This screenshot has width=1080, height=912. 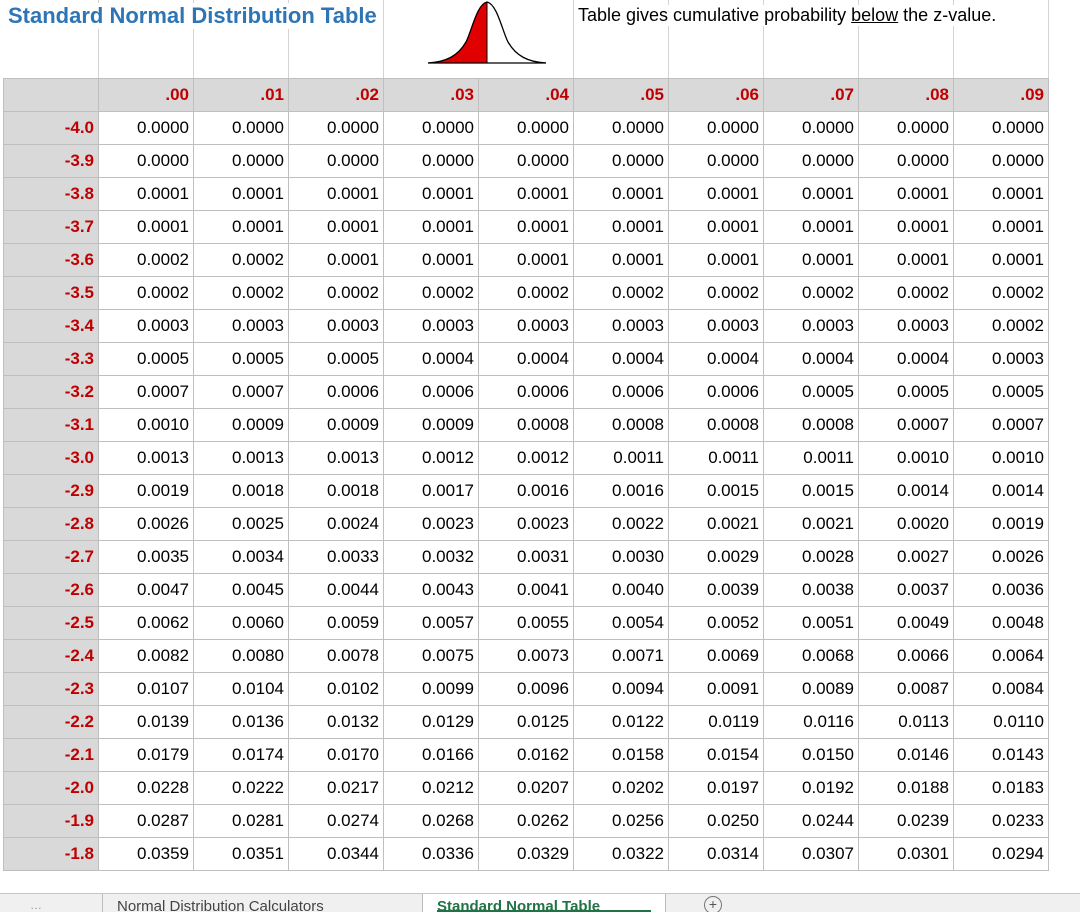 What do you see at coordinates (431, 392) in the screenshot?
I see `probability-cell: 0.0006` at bounding box center [431, 392].